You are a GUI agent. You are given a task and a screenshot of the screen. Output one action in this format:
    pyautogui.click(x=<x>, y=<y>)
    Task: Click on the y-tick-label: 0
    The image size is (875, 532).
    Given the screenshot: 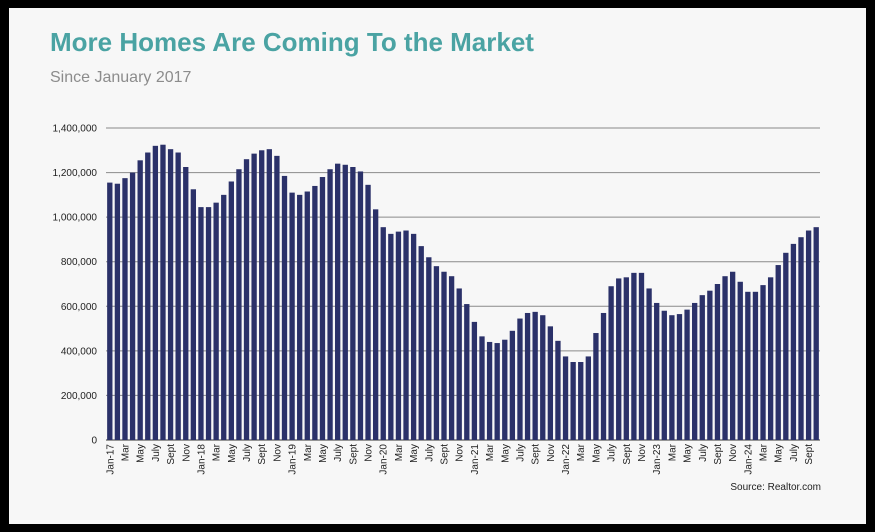 What is the action you would take?
    pyautogui.click(x=94, y=441)
    